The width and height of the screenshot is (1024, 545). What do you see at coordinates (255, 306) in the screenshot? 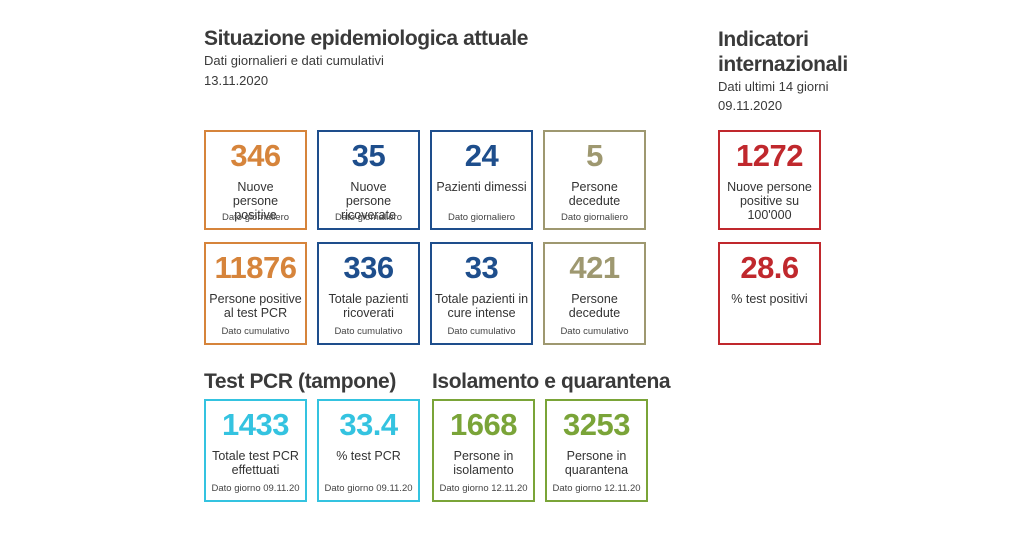
I see `card-label: Persone positive al test PCR` at bounding box center [255, 306].